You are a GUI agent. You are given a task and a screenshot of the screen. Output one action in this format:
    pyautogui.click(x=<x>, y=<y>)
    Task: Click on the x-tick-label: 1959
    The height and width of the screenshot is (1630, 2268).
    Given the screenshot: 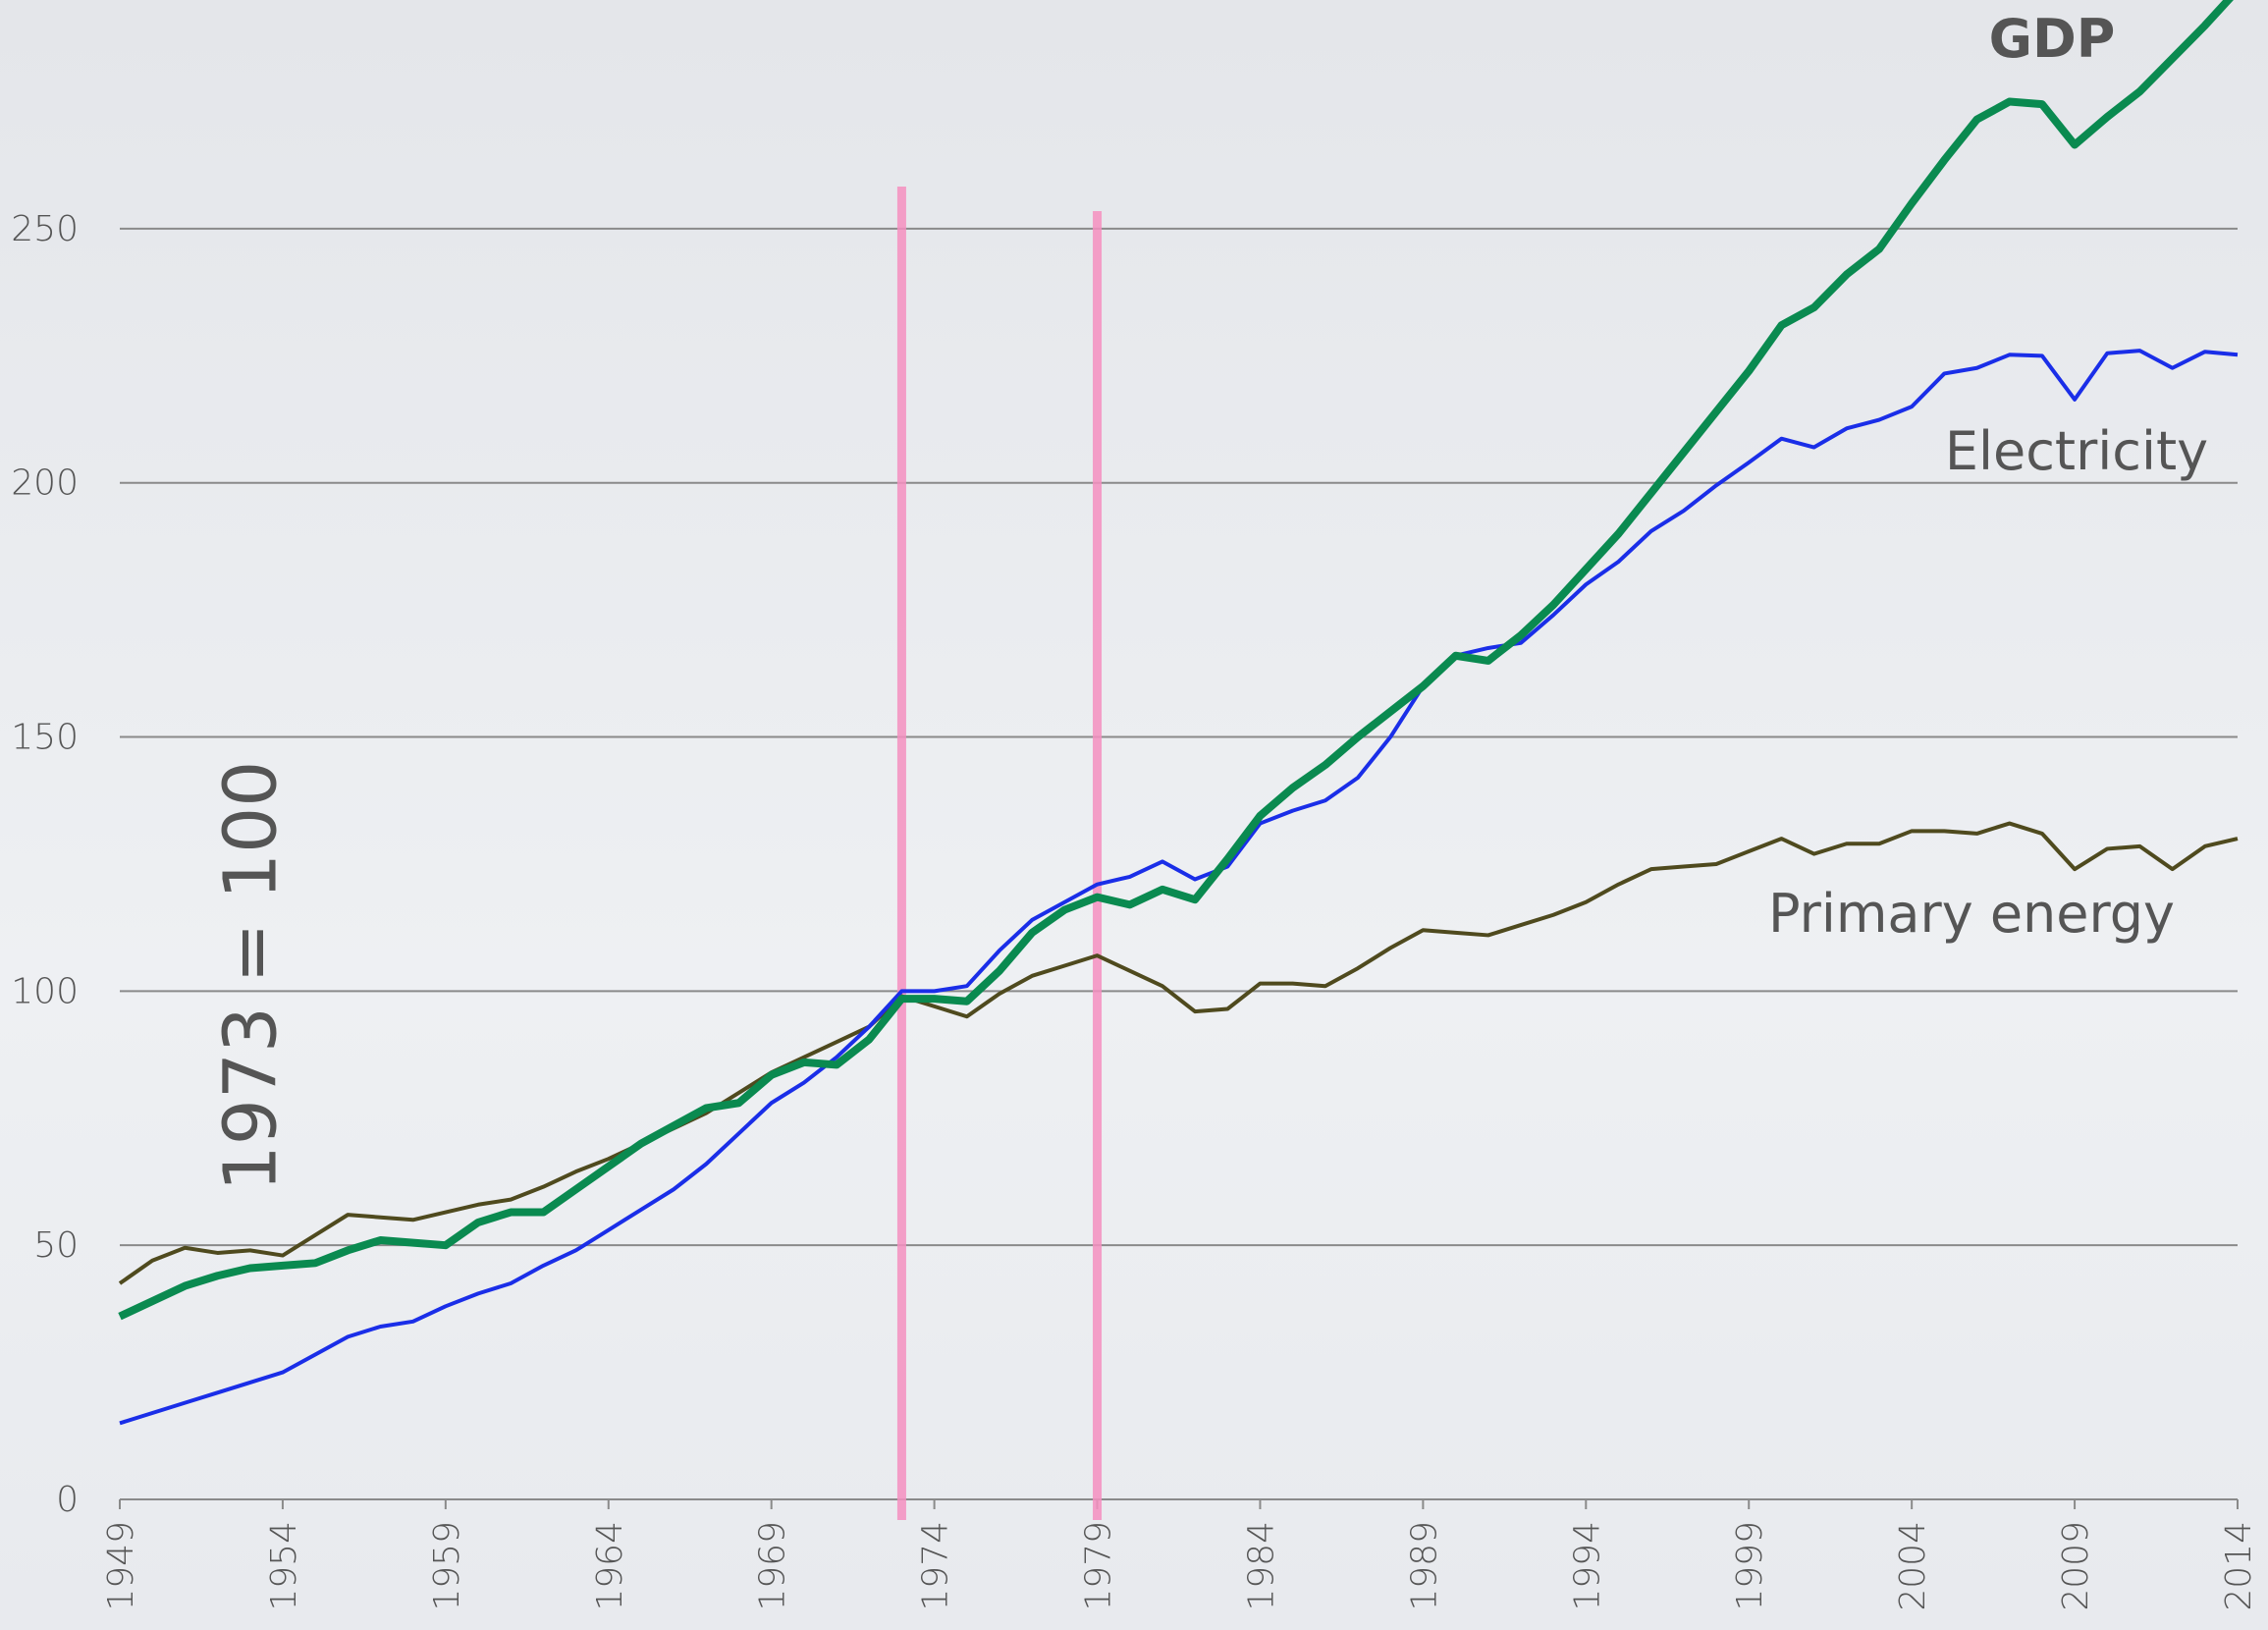 What is the action you would take?
    pyautogui.click(x=447, y=1566)
    